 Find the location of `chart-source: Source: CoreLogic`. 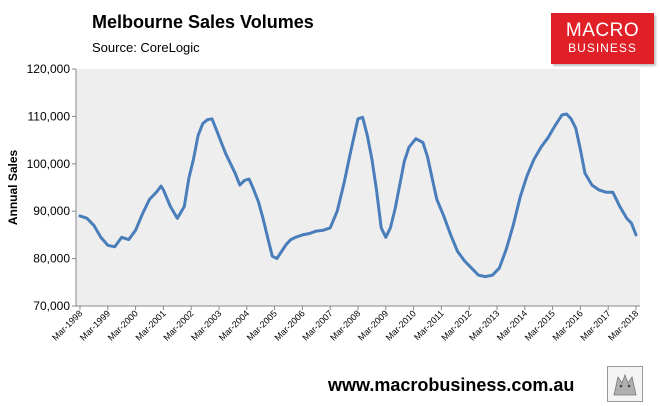

chart-source: Source: CoreLogic is located at coordinates (146, 47).